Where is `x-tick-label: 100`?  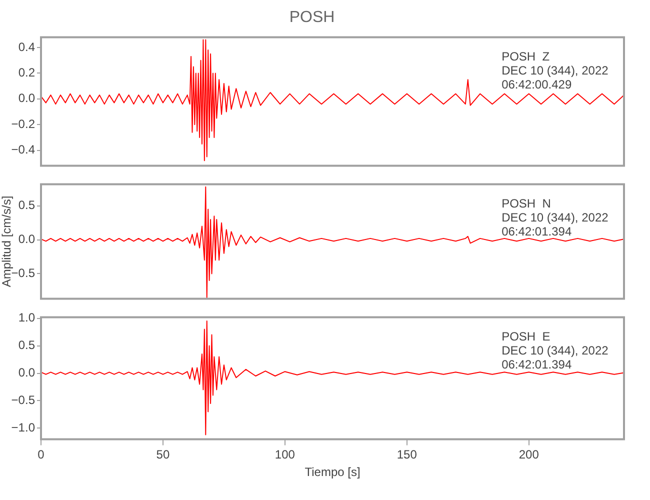 x-tick-label: 100 is located at coordinates (285, 455).